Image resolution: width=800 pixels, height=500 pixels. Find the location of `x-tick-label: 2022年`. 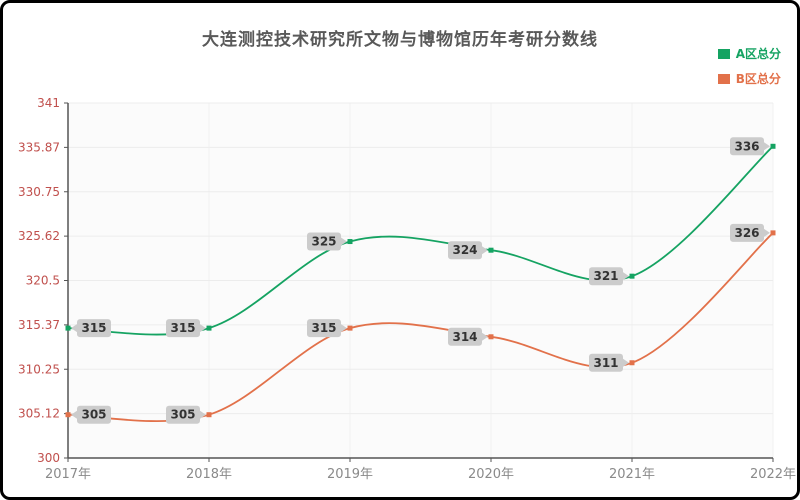

x-tick-label: 2022年 is located at coordinates (773, 474).